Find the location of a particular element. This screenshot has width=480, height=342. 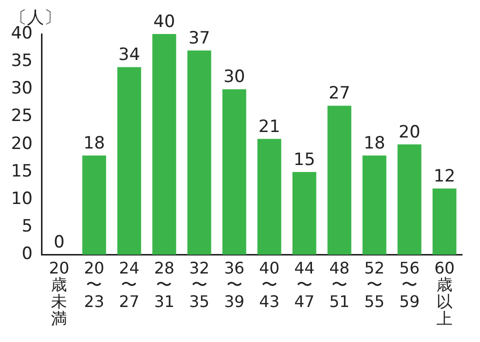

y-tick-label: 10 is located at coordinates (21, 199).